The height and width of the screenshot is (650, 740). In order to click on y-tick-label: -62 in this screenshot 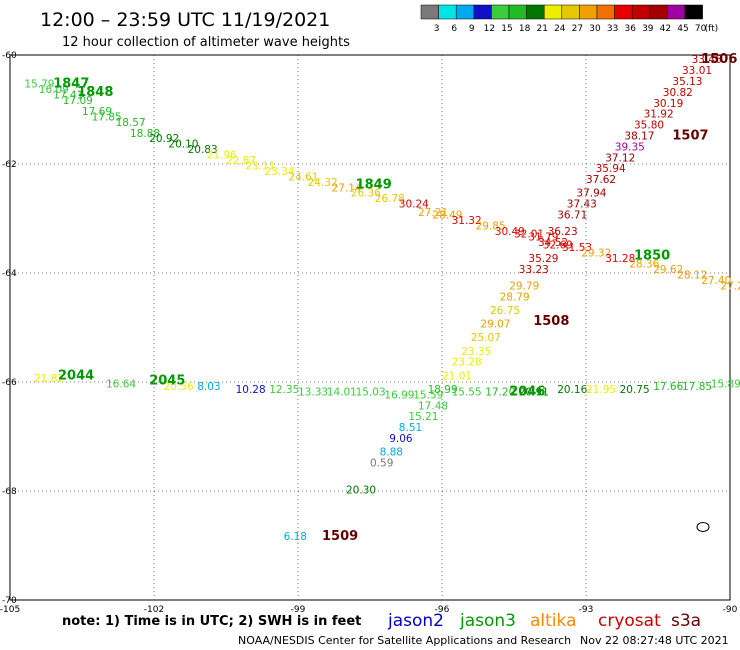, I will do `click(9, 165)`.